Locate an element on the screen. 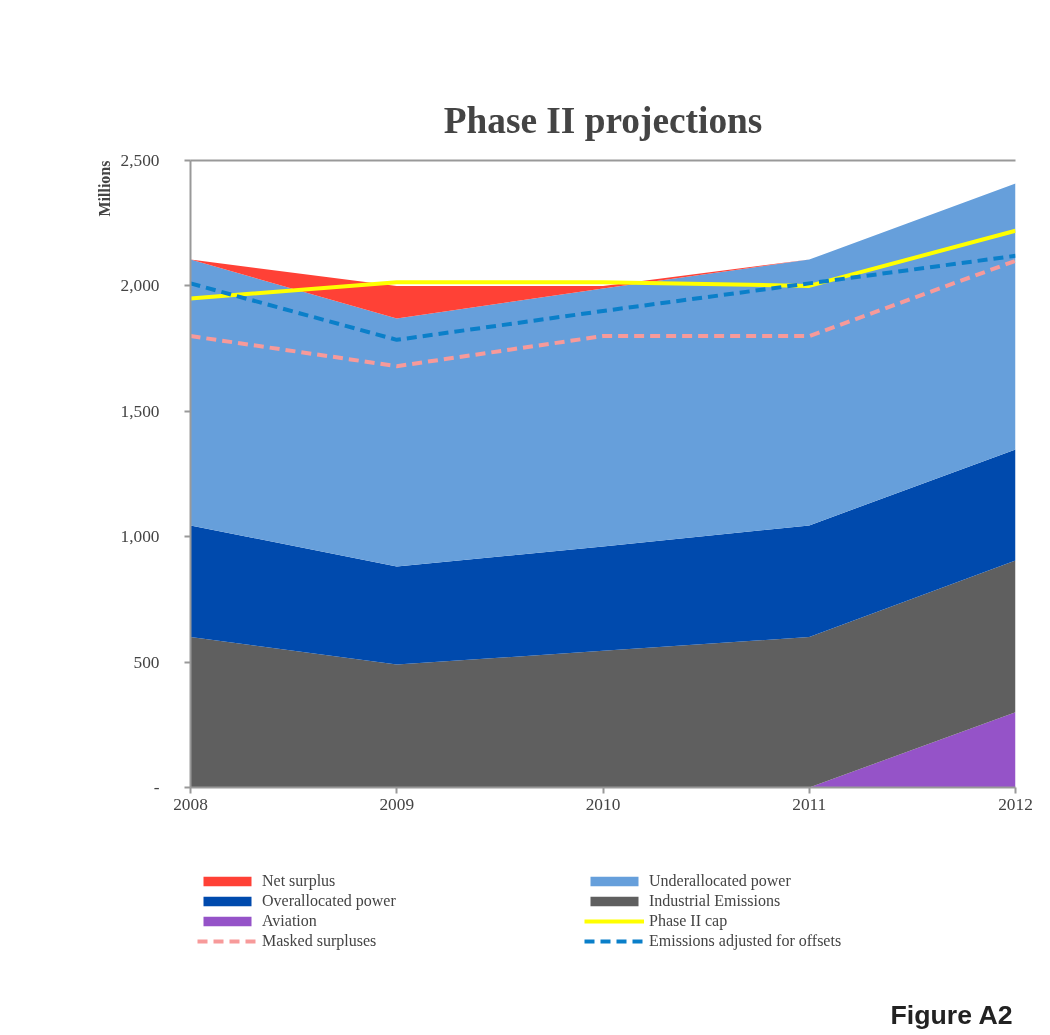 The image size is (1050, 1035). y-tick-label: 500 is located at coordinates (146, 662).